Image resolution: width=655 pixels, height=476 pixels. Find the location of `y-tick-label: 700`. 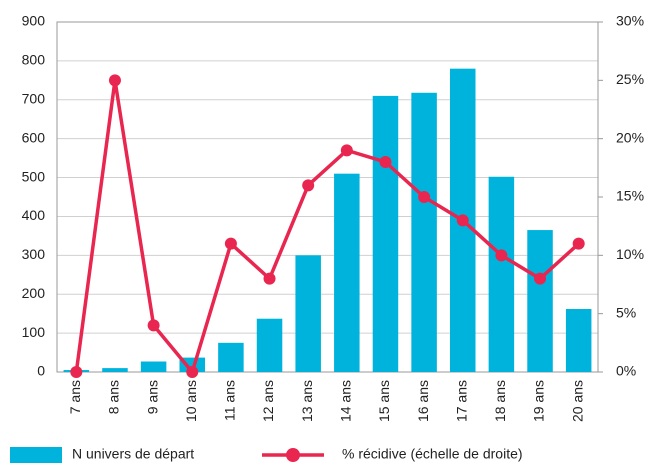

y-tick-label: 700 is located at coordinates (34, 98).